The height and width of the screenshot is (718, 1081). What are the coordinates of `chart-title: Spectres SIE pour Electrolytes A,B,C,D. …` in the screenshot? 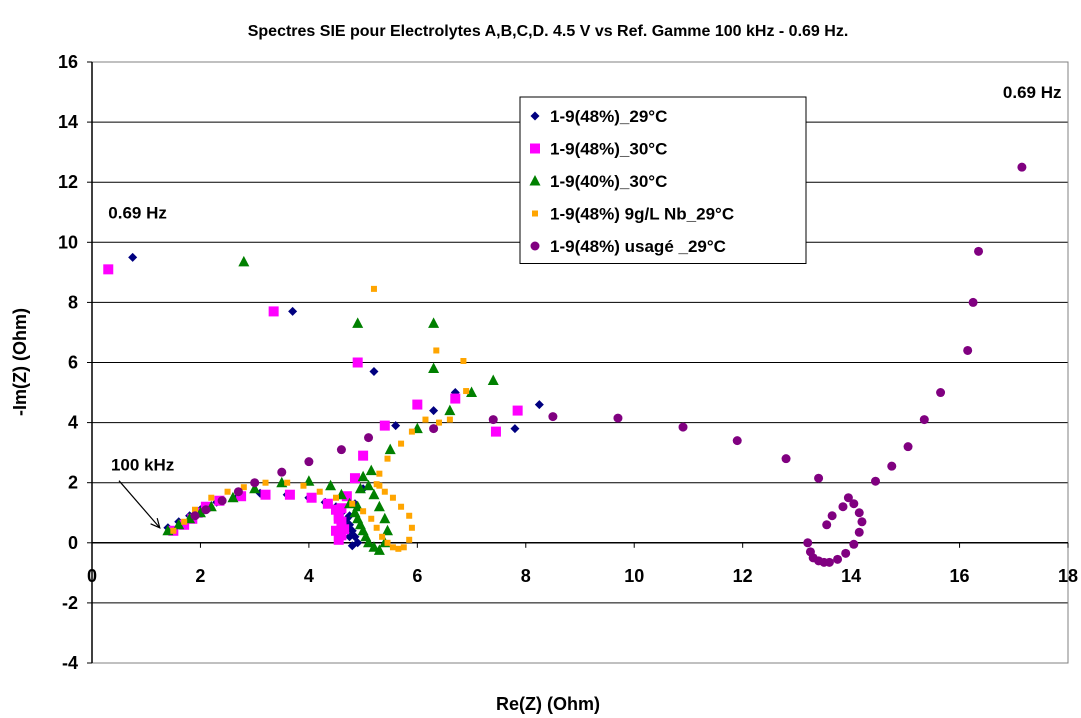 It's located at (548, 31).